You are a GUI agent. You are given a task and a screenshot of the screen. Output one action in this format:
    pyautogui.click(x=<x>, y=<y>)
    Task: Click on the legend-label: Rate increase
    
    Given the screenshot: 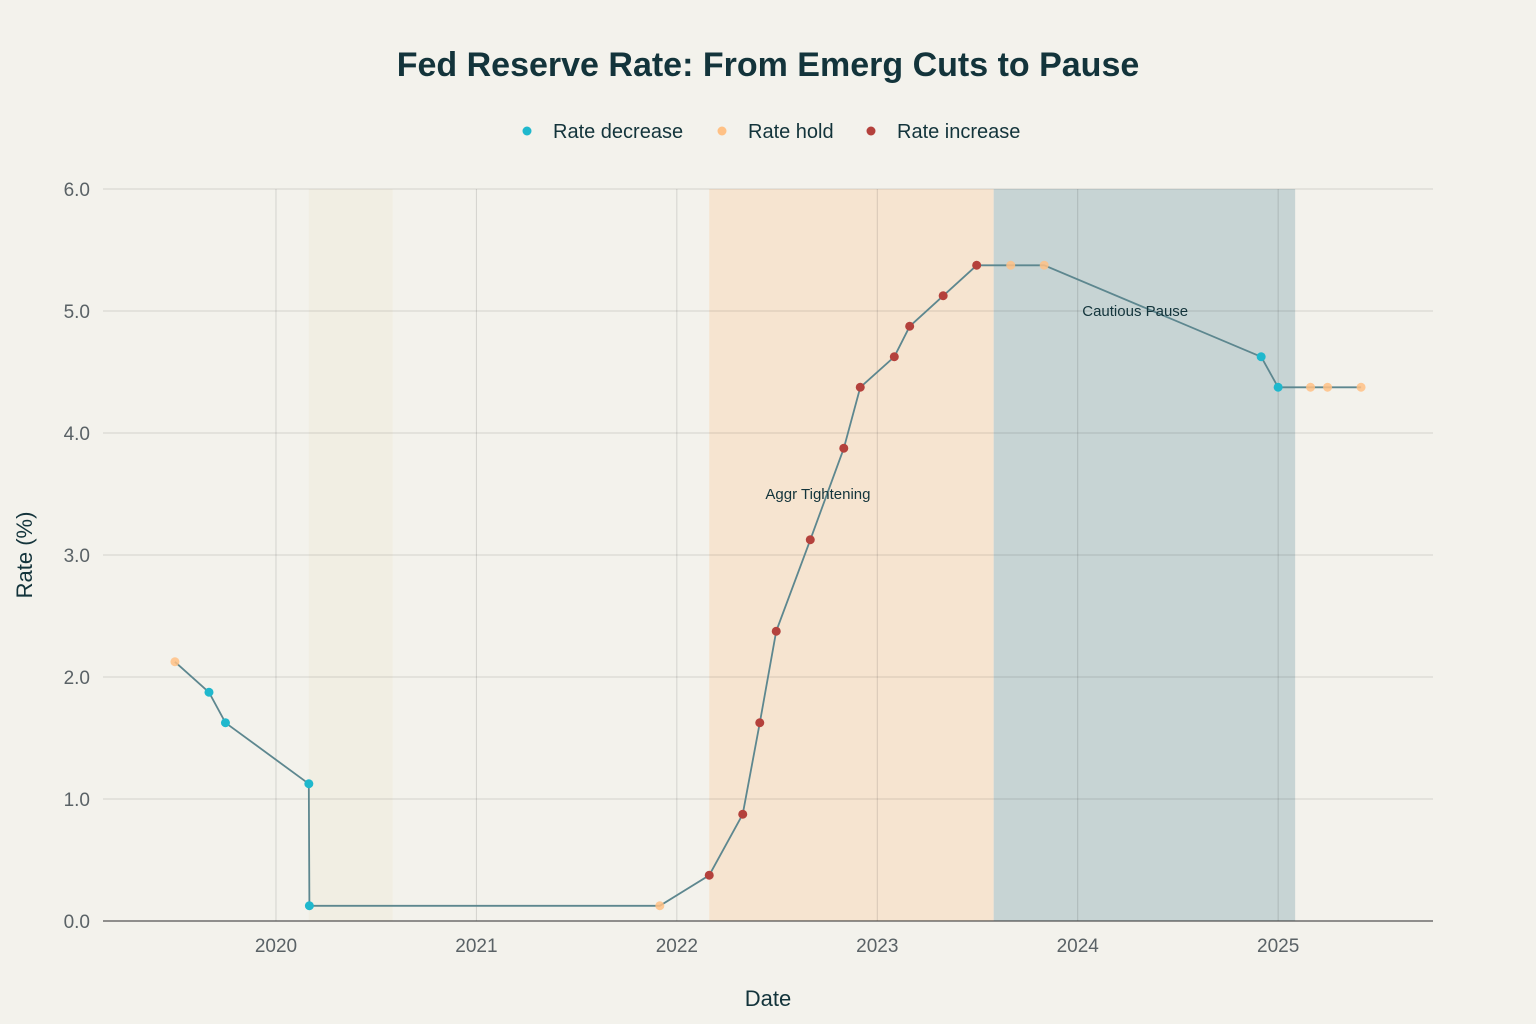 What is the action you would take?
    pyautogui.click(x=958, y=132)
    